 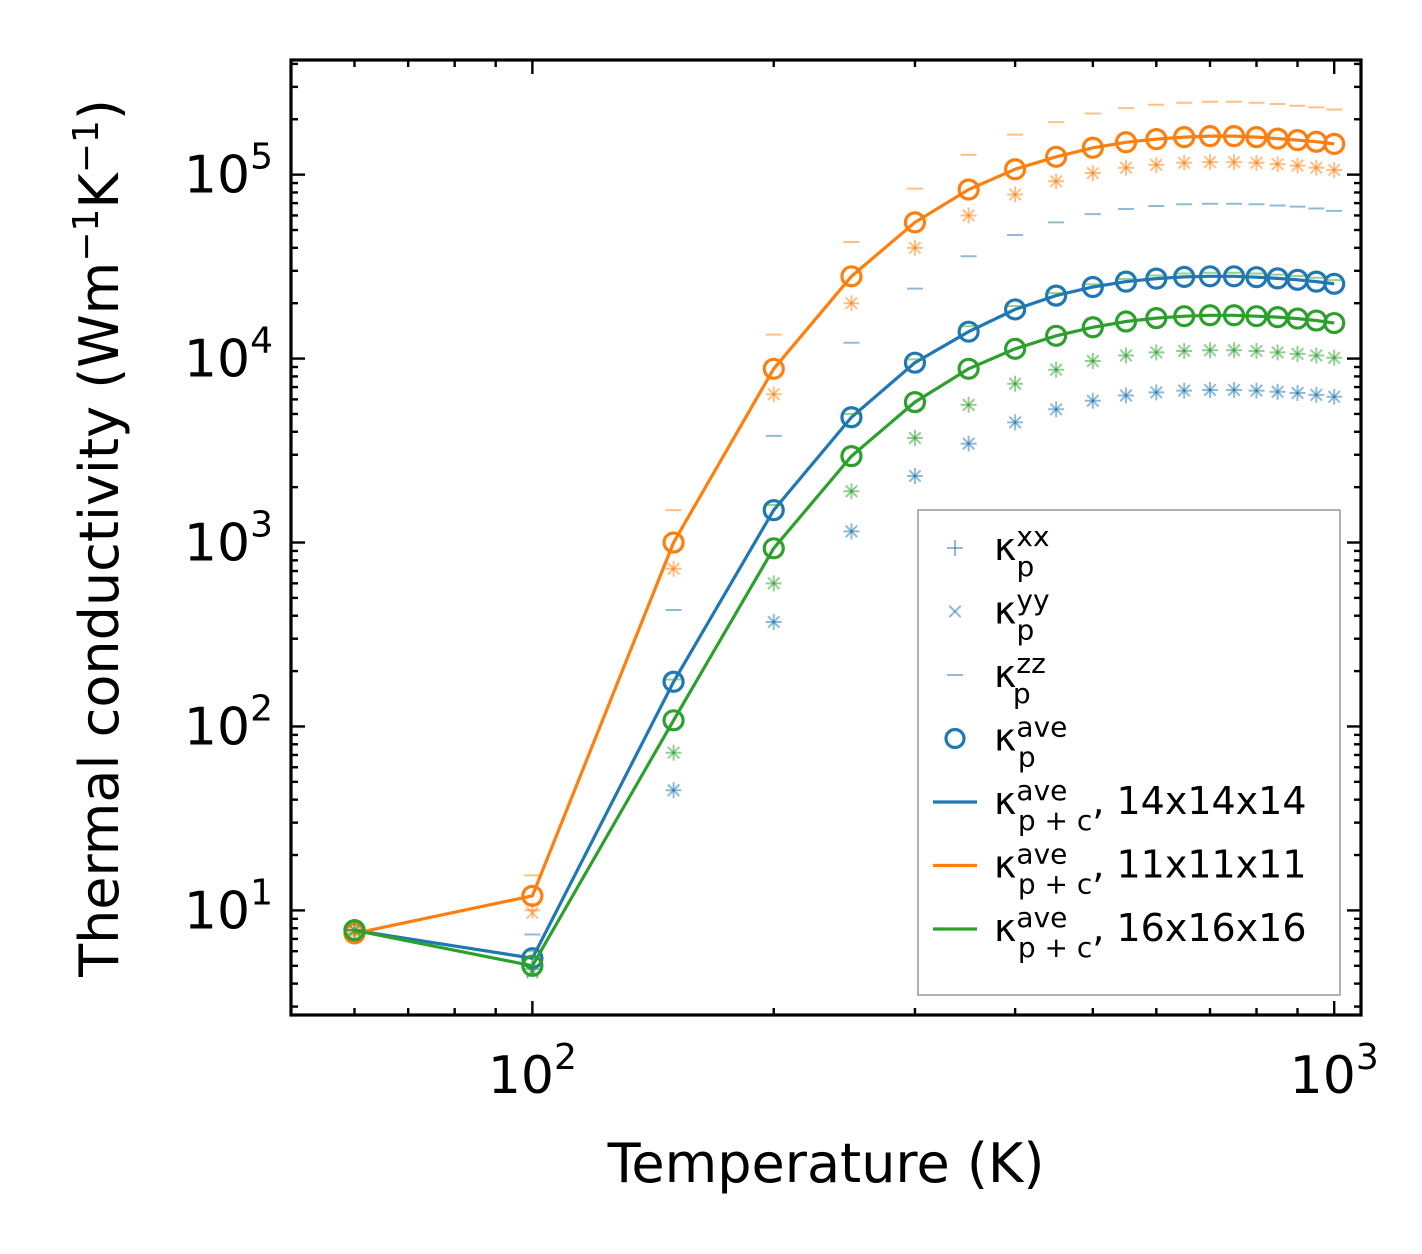 What do you see at coordinates (1022, 551) in the screenshot?
I see `legend-label: κxx p` at bounding box center [1022, 551].